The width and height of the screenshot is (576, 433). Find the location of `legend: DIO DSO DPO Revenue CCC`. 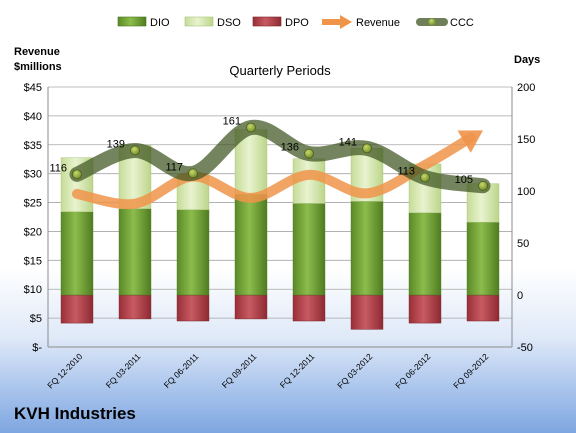

legend: DIO DSO DPO Revenue CCC is located at coordinates (295, 22).